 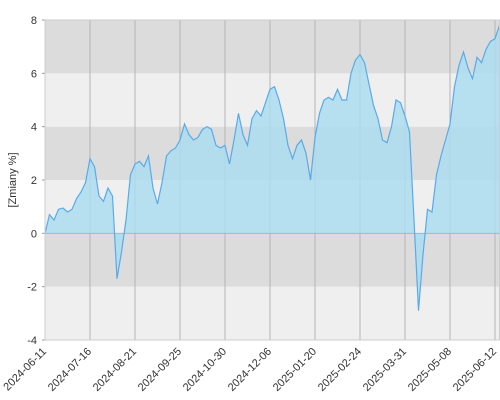 I want to click on y-tick-label: 4, so click(x=34, y=128).